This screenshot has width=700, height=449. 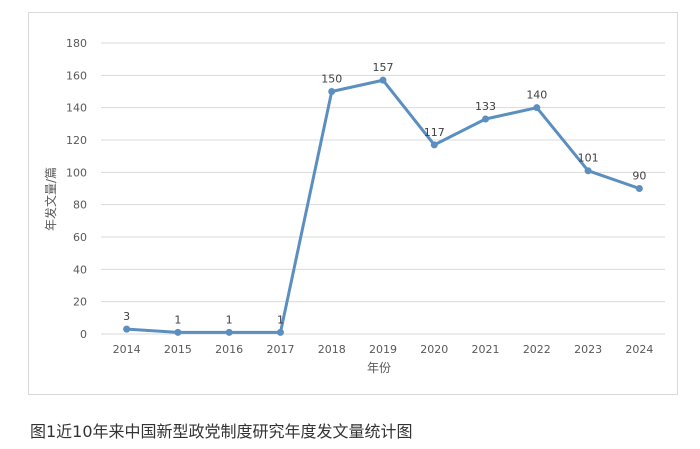 I want to click on y-tick-labels: 0 20 40 60 80 100 120 140 160 180, so click(x=76, y=189).